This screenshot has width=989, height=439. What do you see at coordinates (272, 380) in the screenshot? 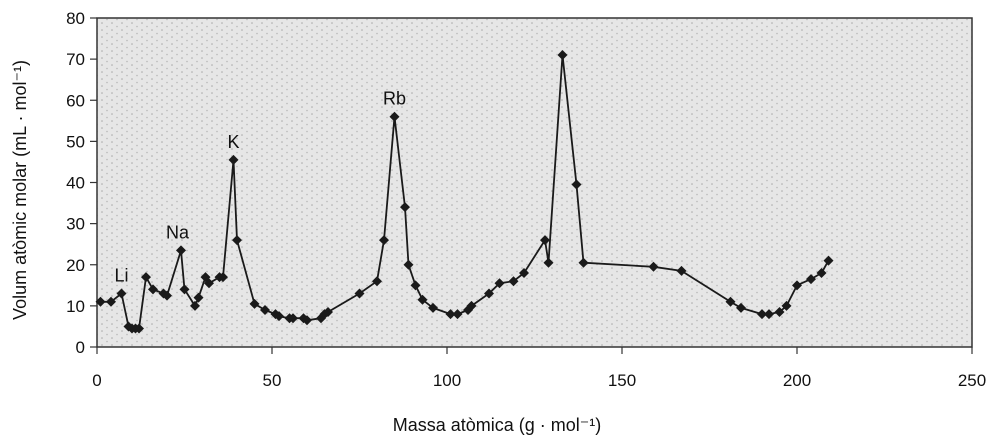
I see `x-tick-label: 50` at bounding box center [272, 380].